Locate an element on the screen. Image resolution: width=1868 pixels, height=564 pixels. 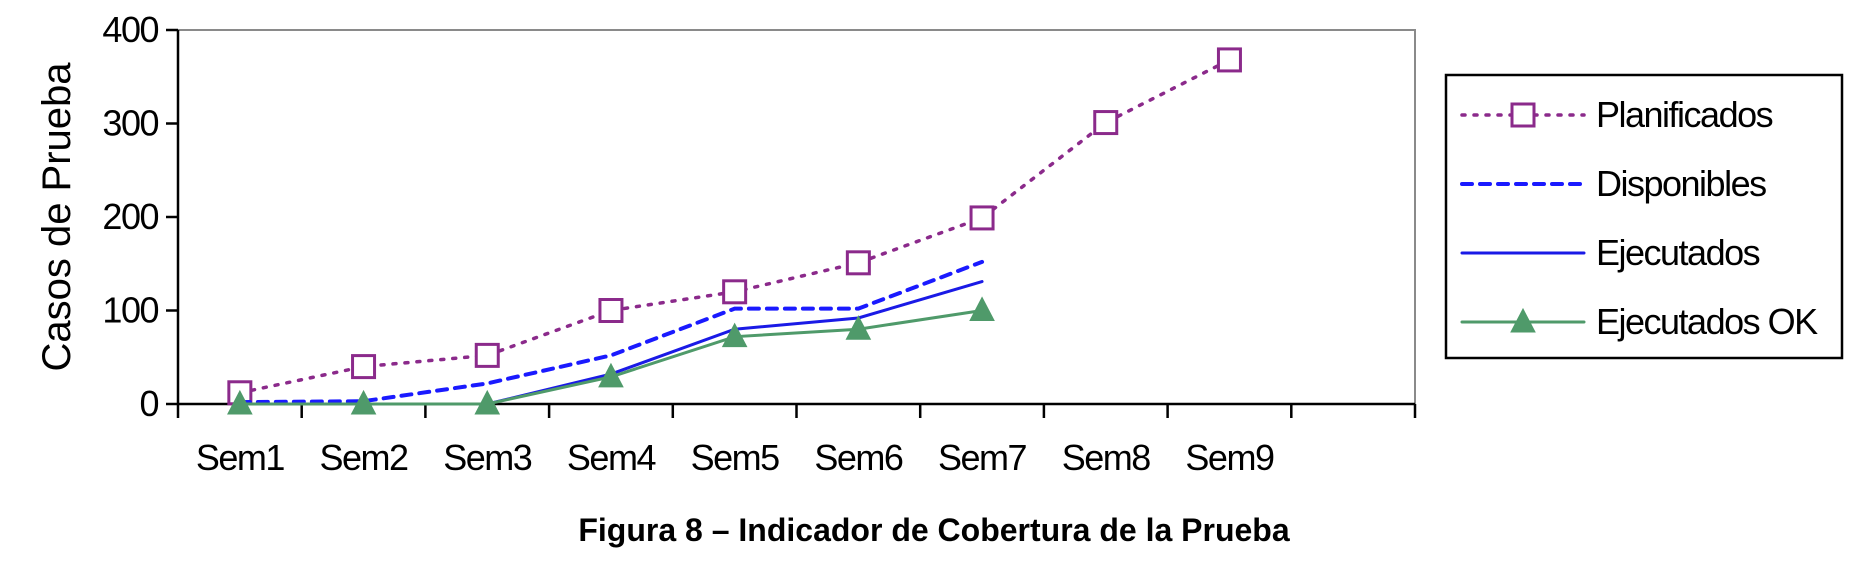
x-tick-label: Sem1 is located at coordinates (240, 457).